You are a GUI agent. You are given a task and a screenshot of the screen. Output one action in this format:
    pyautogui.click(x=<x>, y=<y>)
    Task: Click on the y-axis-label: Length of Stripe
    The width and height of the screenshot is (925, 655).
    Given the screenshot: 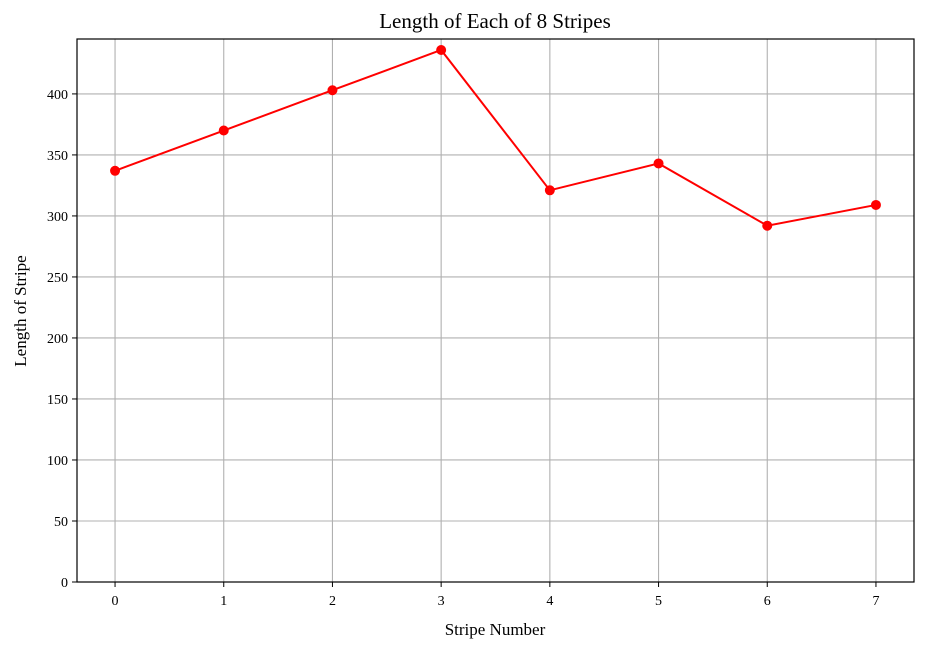 What is the action you would take?
    pyautogui.click(x=20, y=310)
    